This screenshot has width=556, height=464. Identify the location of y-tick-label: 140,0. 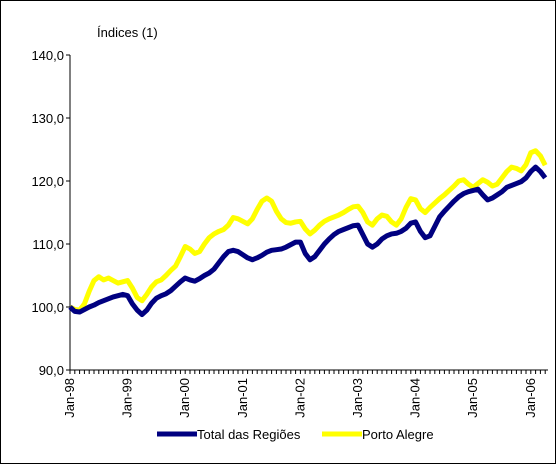
(47, 55).